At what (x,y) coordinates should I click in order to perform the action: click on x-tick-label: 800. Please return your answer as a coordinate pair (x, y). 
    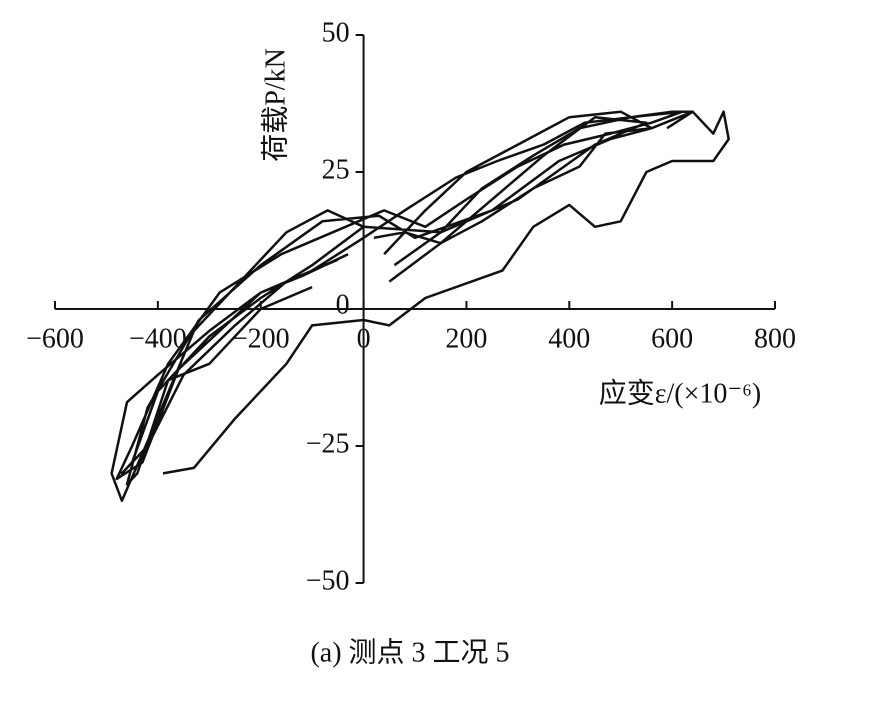
    Looking at the image, I should click on (775, 338).